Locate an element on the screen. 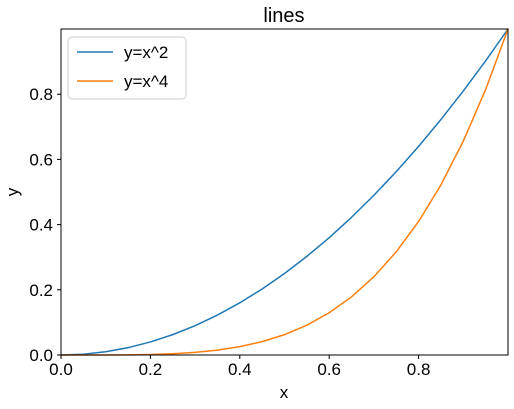 The width and height of the screenshot is (514, 409). x-tick-label: 0.4 is located at coordinates (240, 369).